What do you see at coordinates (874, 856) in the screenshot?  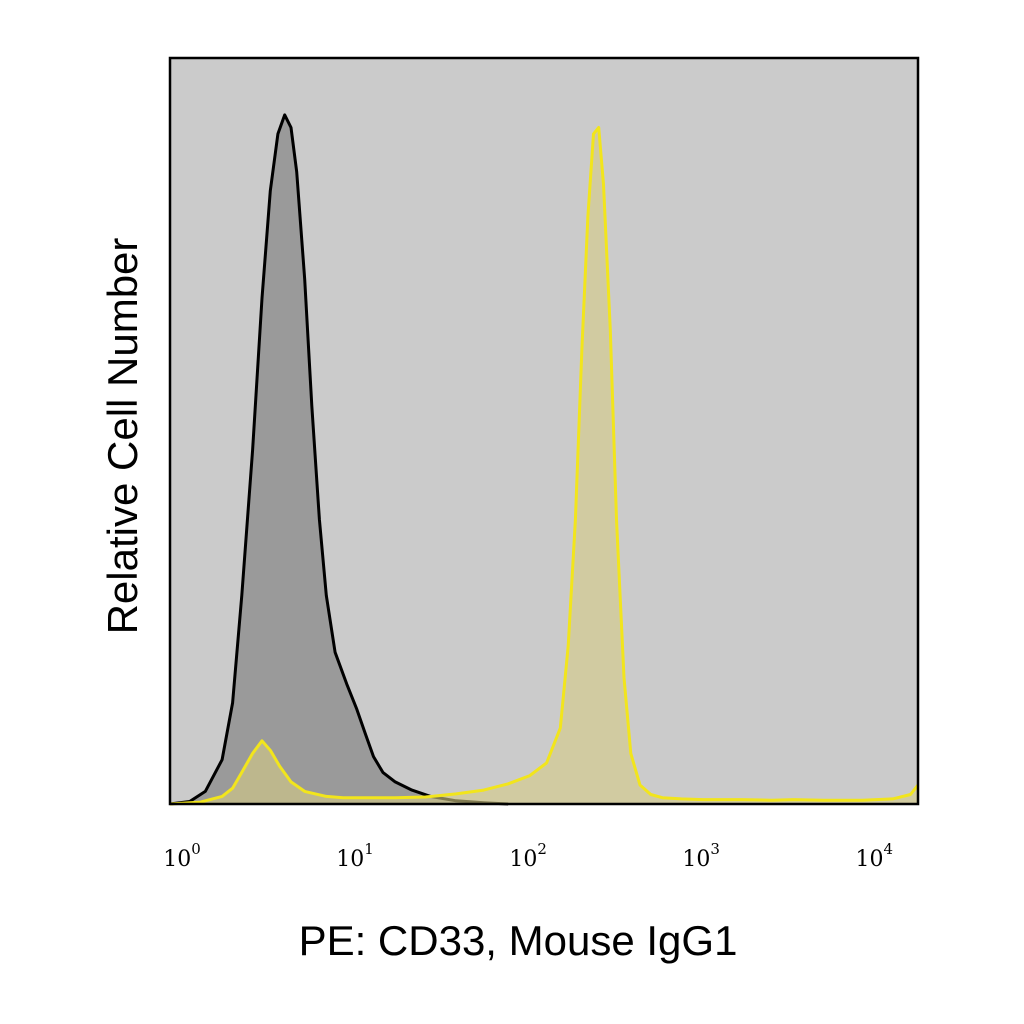 I see `x-tick-label: 10⁴` at bounding box center [874, 856].